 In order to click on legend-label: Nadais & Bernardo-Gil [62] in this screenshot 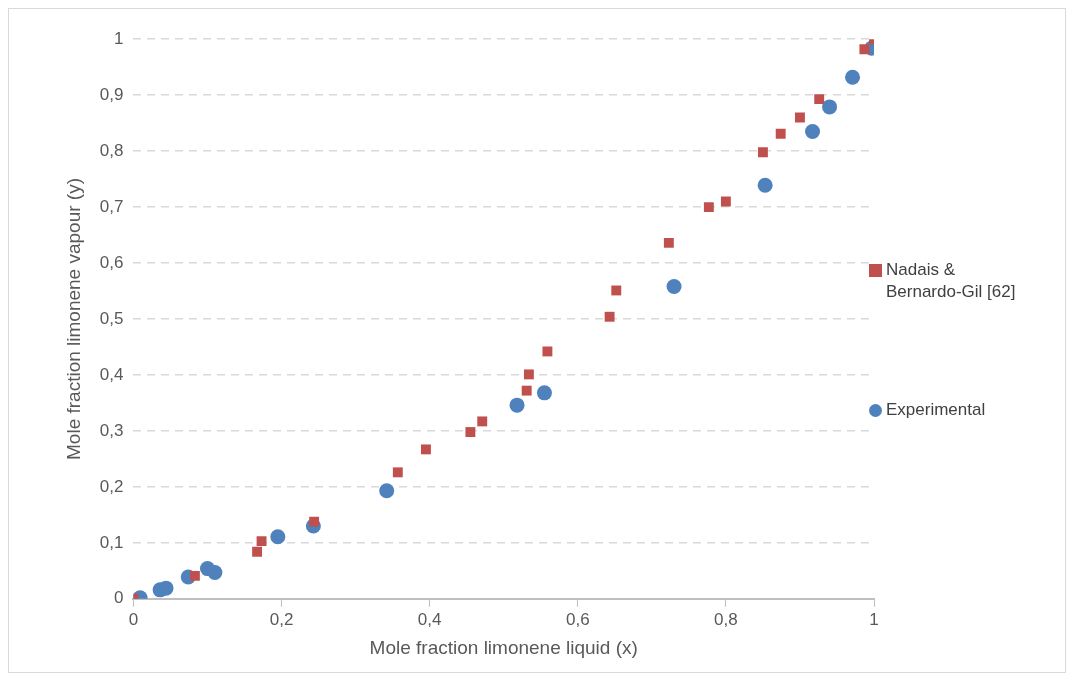, I will do `click(951, 281)`.